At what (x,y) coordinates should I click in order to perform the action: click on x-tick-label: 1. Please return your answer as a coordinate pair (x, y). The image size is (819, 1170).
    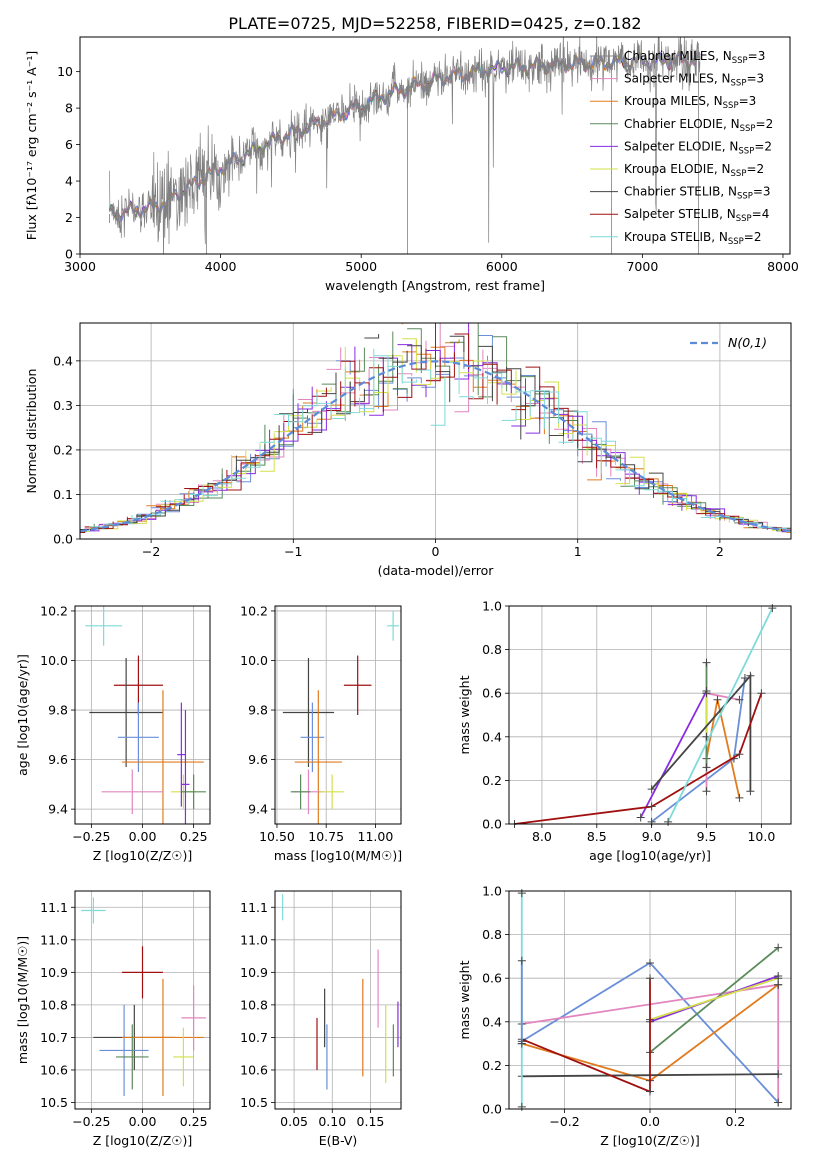
    Looking at the image, I should click on (578, 551).